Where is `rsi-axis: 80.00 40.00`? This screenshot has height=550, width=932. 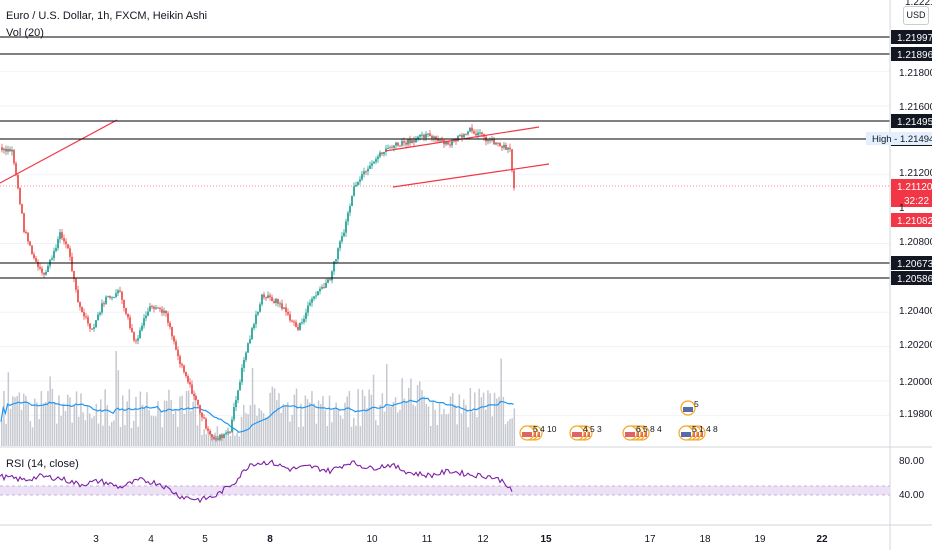 rsi-axis: 80.00 40.00 is located at coordinates (911, 478).